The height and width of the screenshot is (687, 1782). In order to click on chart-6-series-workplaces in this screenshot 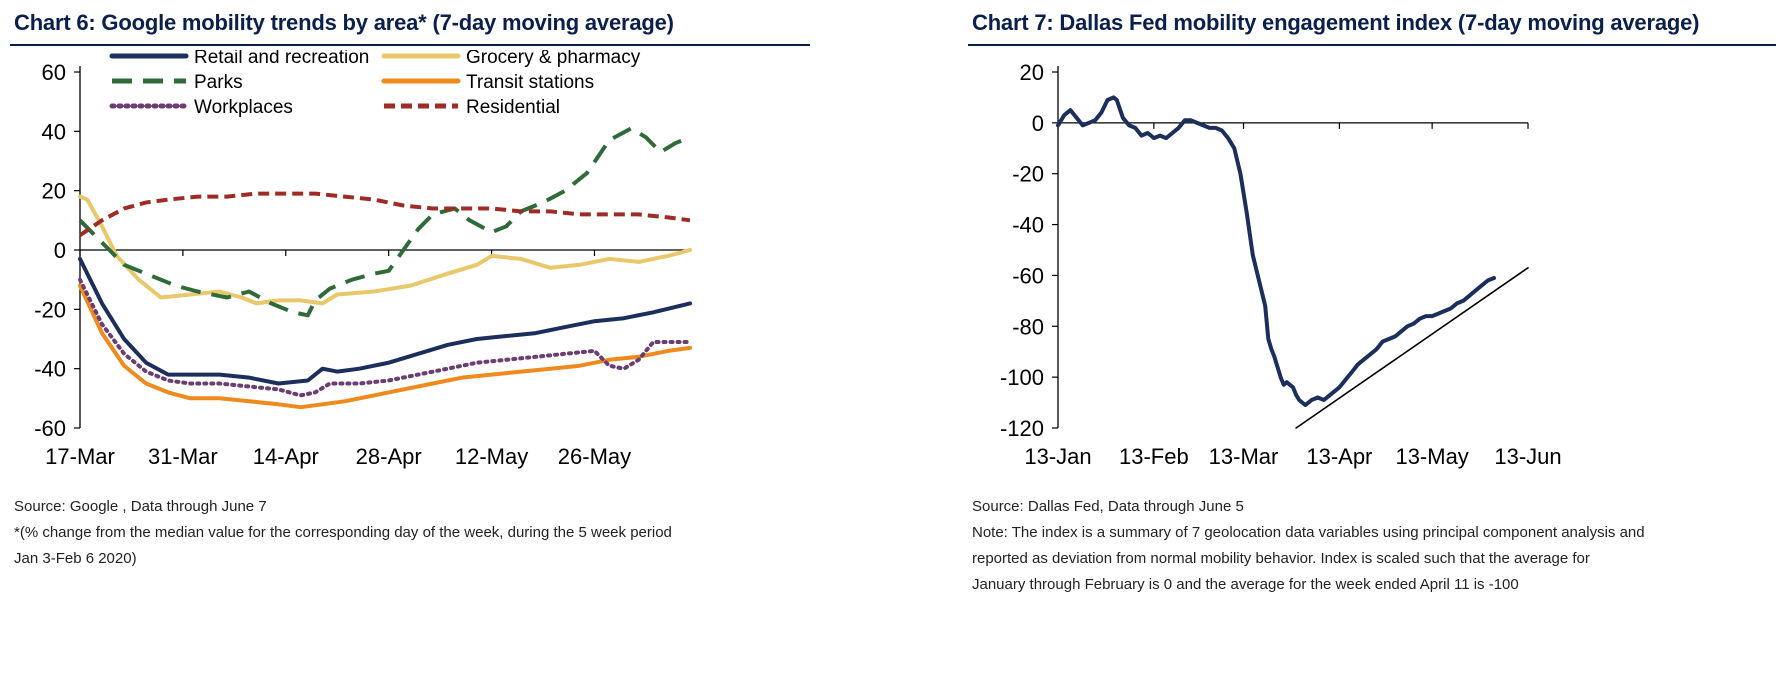, I will do `click(385, 337)`.